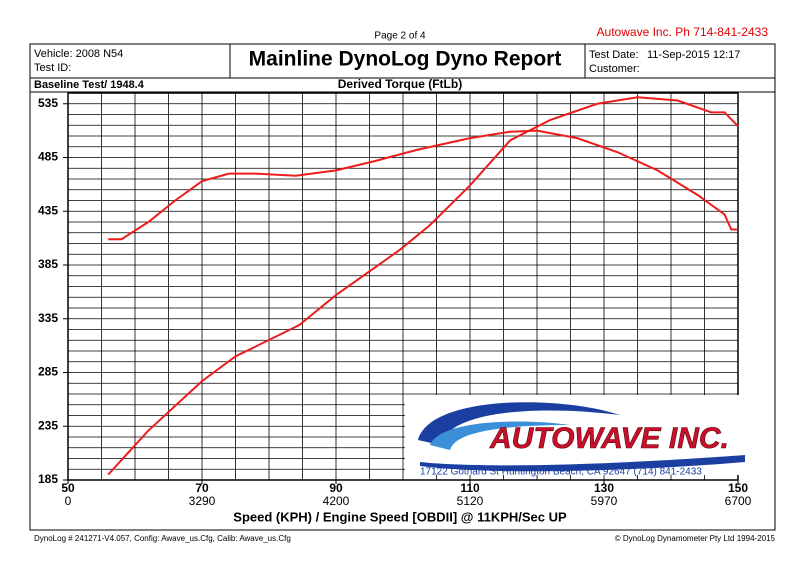 The width and height of the screenshot is (800, 564). What do you see at coordinates (604, 488) in the screenshot?
I see `x-tick-label: 130` at bounding box center [604, 488].